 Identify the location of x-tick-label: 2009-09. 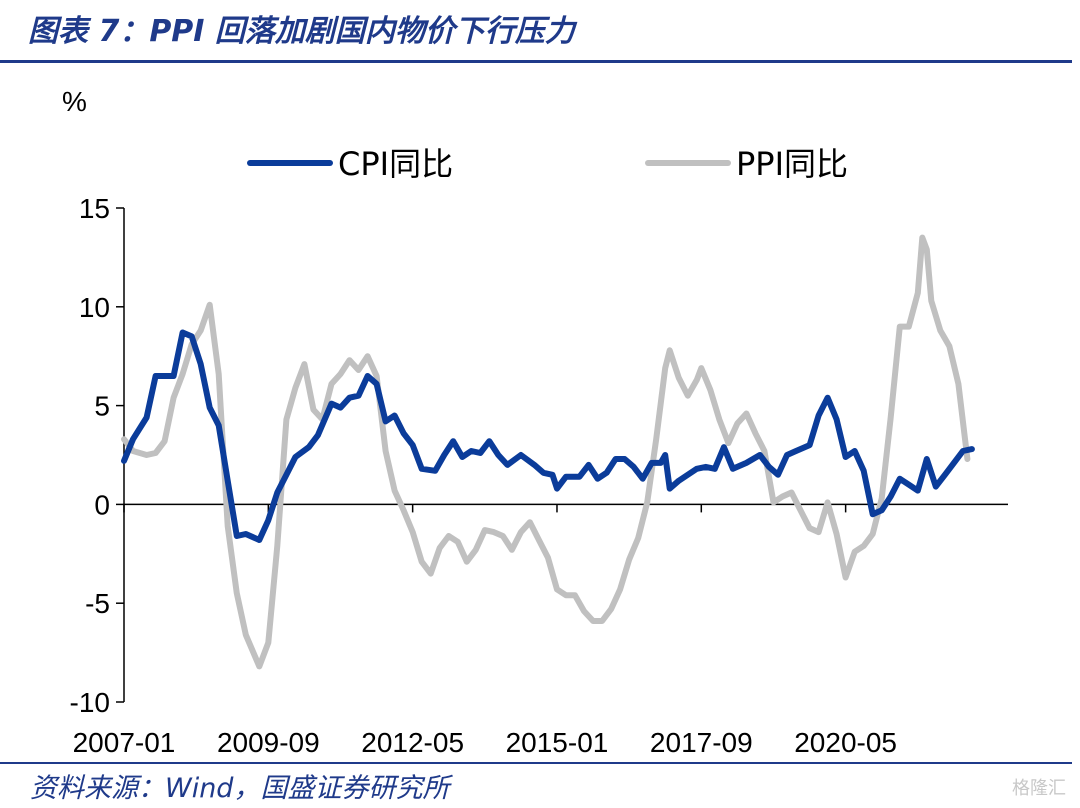
(268, 742).